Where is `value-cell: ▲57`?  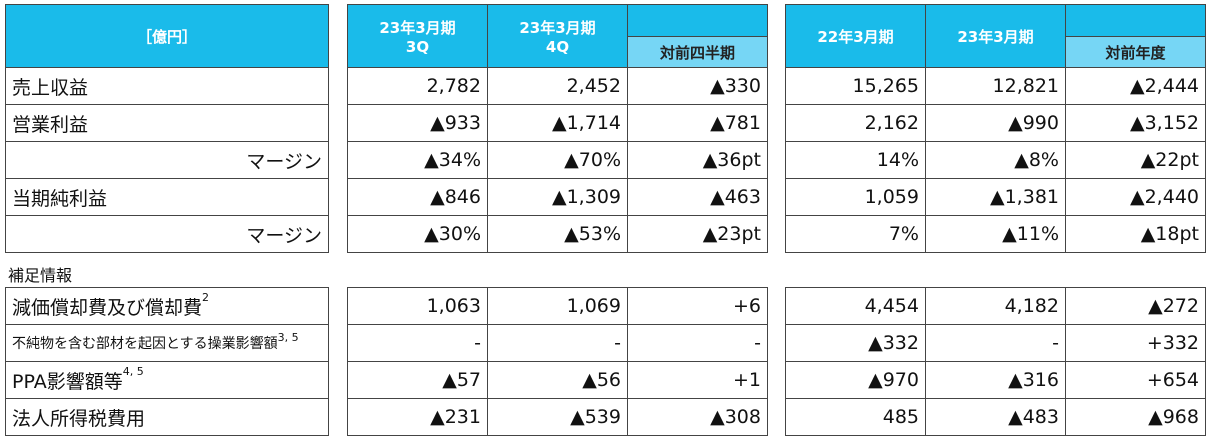 value-cell: ▲57 is located at coordinates (417, 380).